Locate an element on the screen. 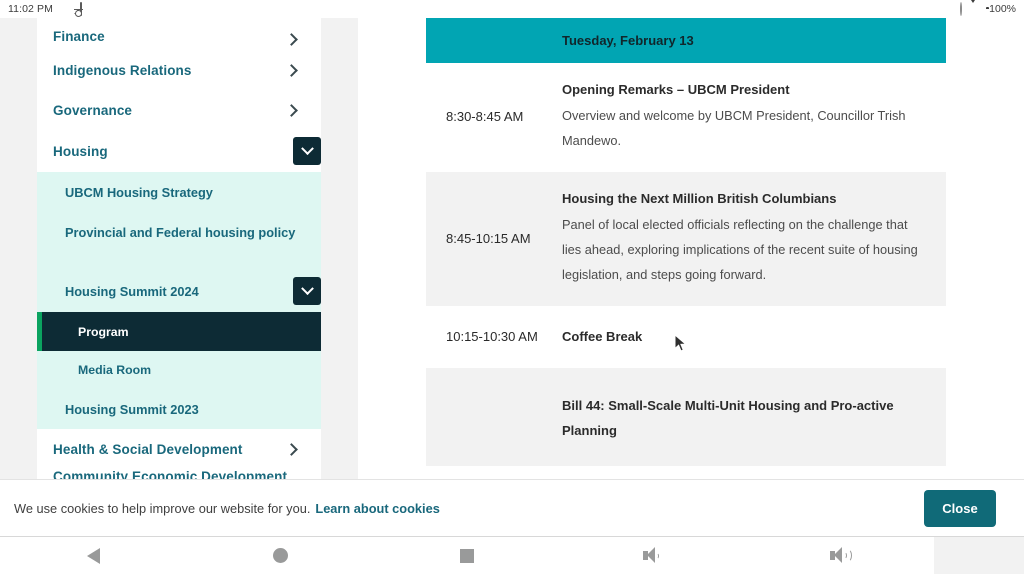  nav-bar-filler is located at coordinates (978, 555).